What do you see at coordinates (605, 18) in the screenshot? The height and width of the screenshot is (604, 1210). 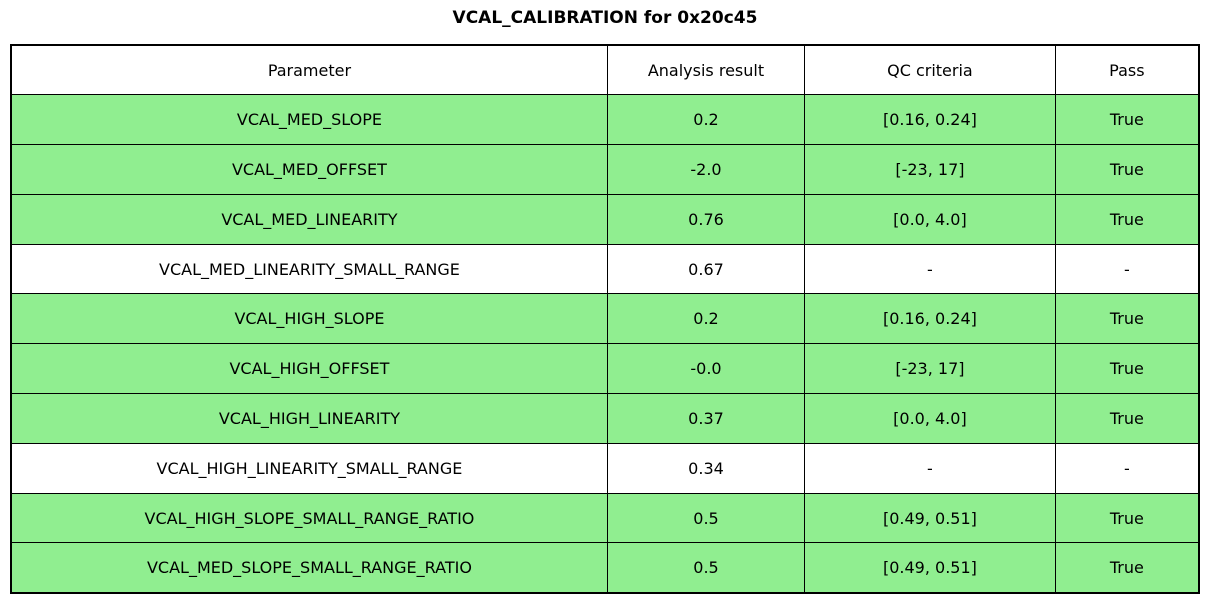 I see `figure-title: VCAL_CALIBRATION for 0x20c45` at bounding box center [605, 18].